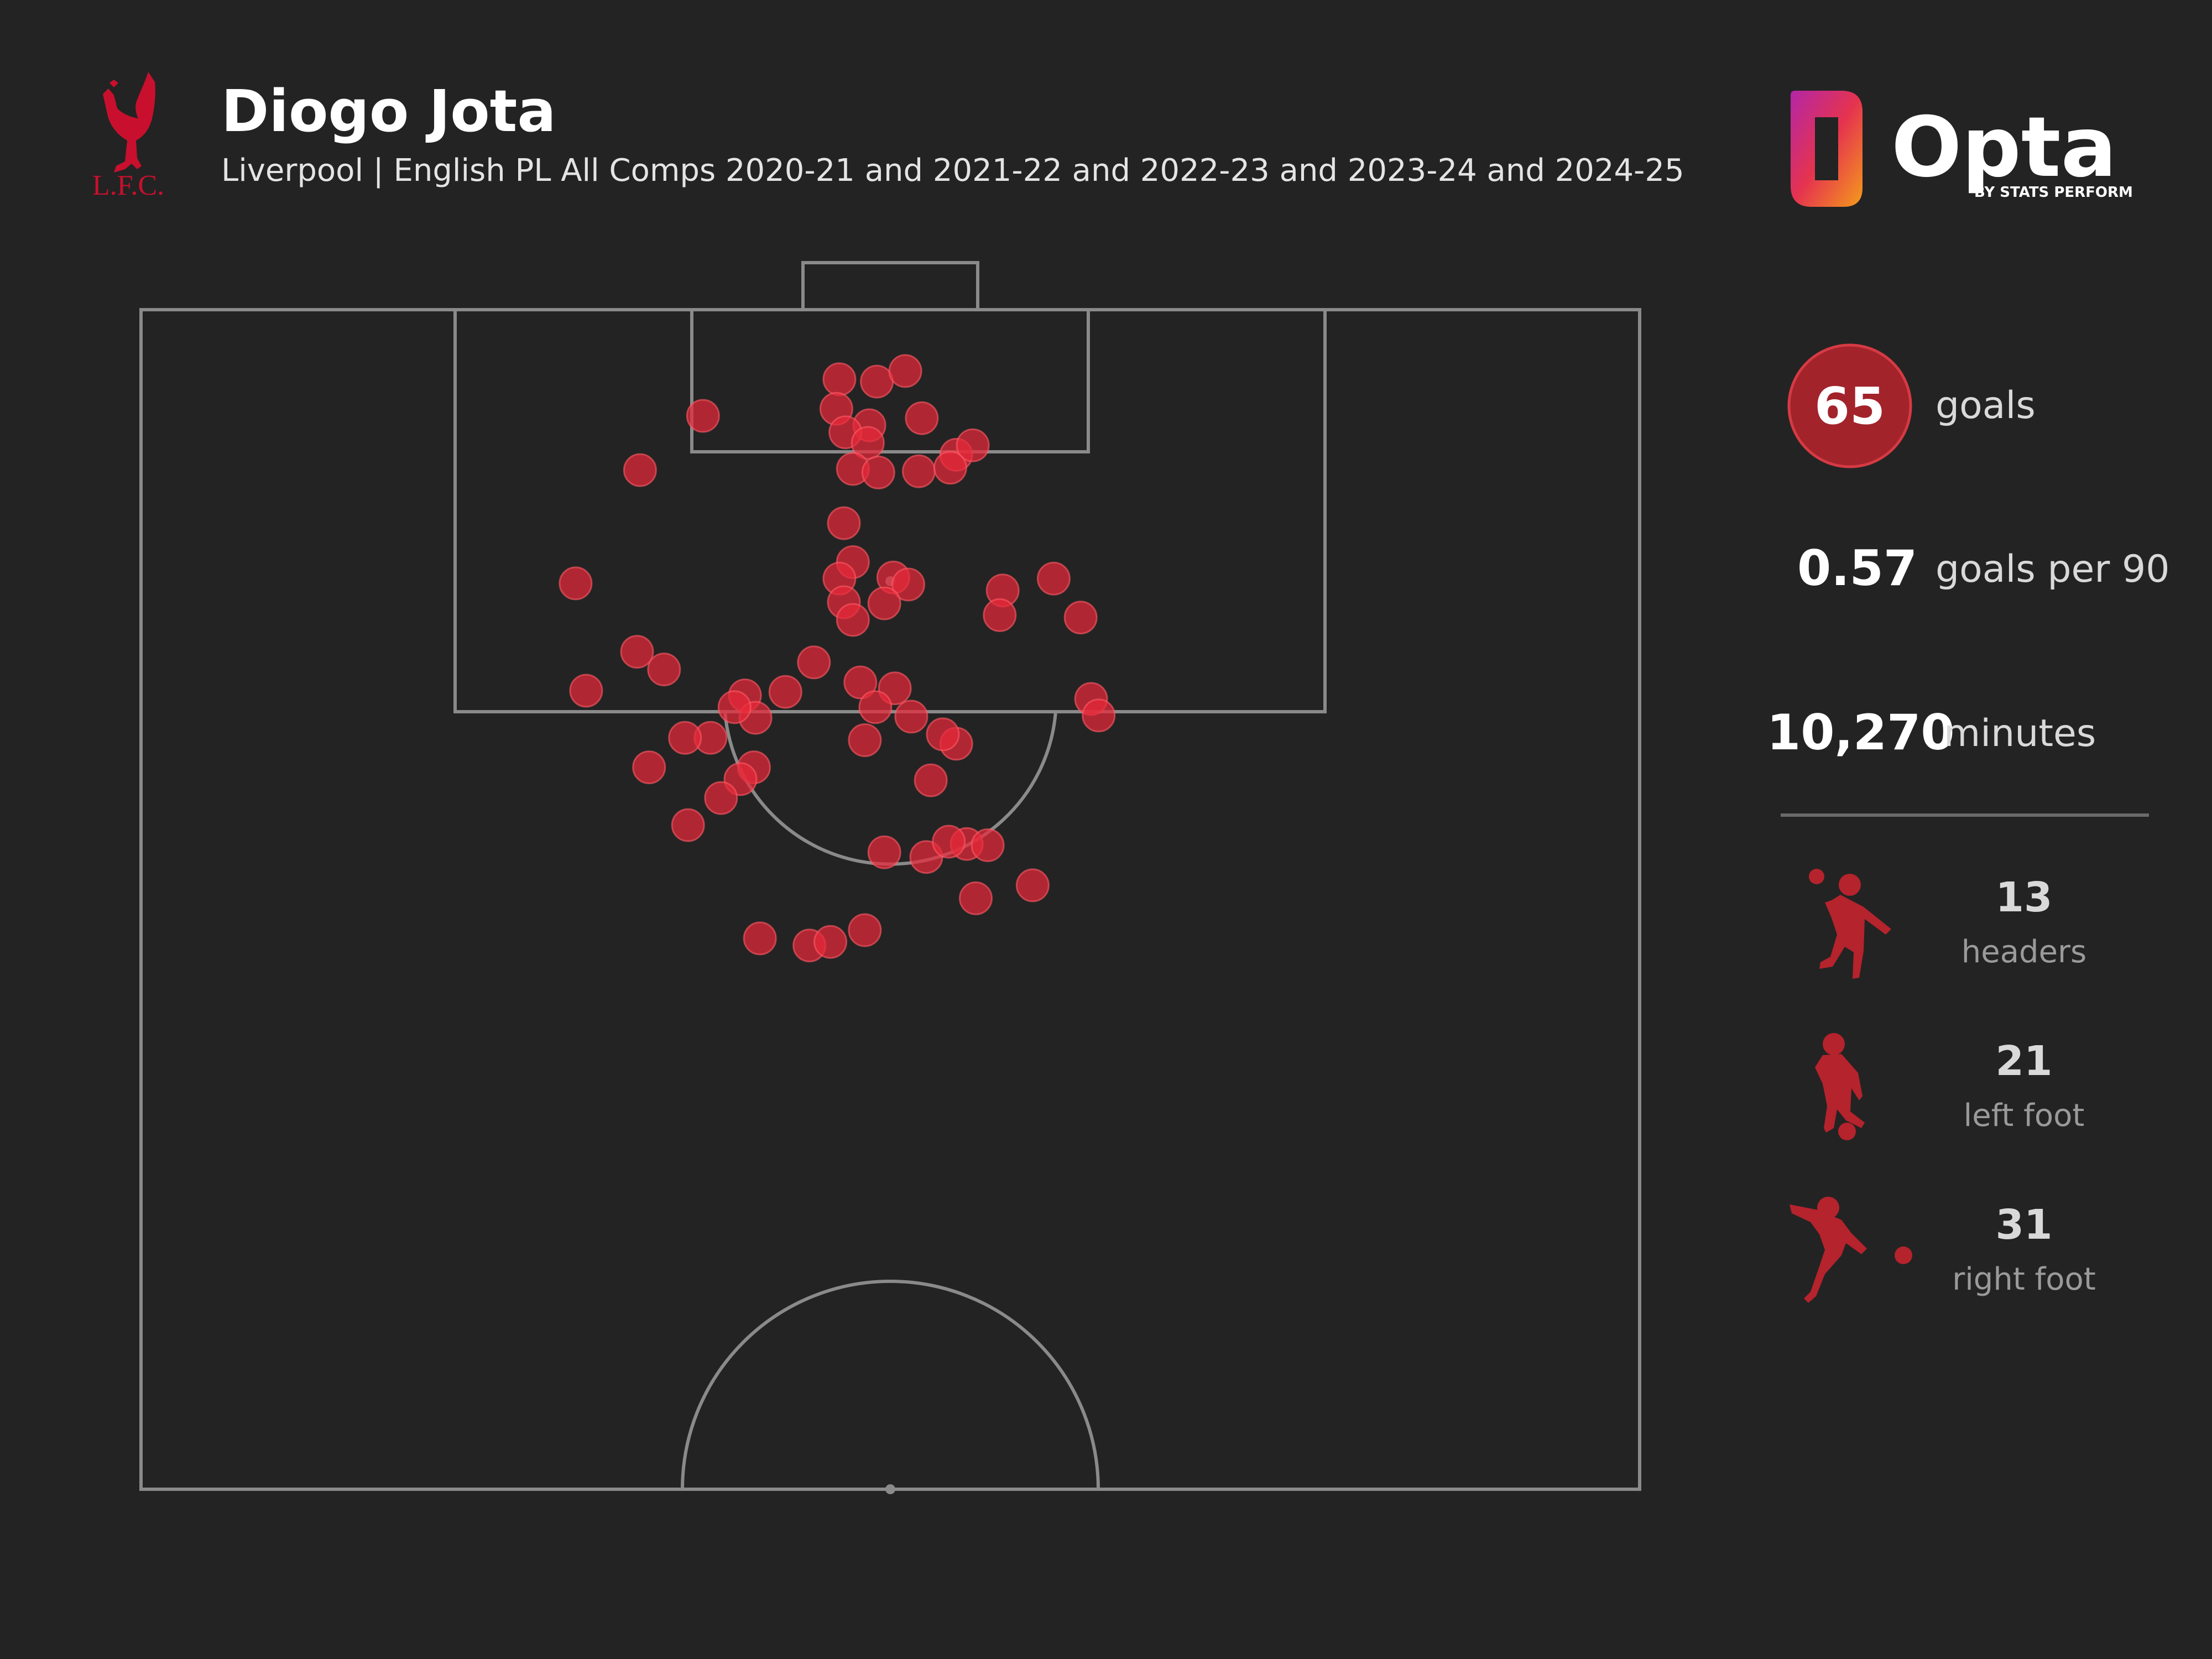  I want to click on center-spot, so click(890, 1489).